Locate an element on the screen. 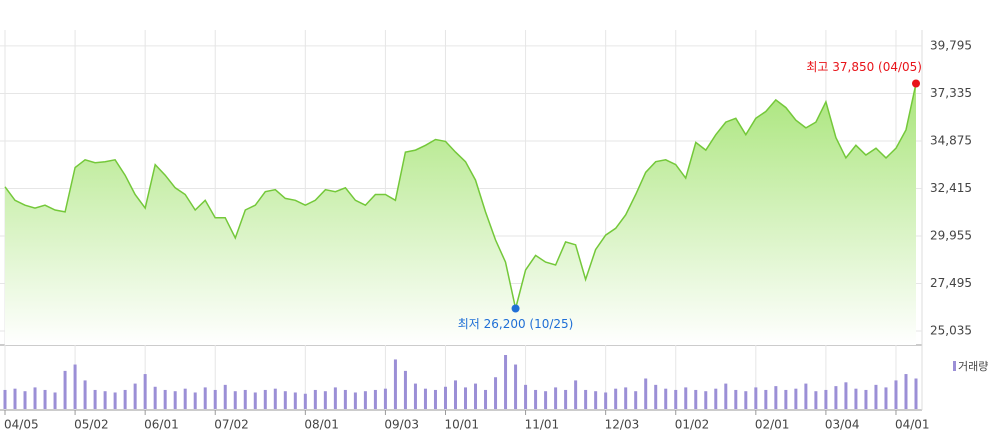 This screenshot has height=447, width=1004. x-tick-label: 08/01 is located at coordinates (321, 425).